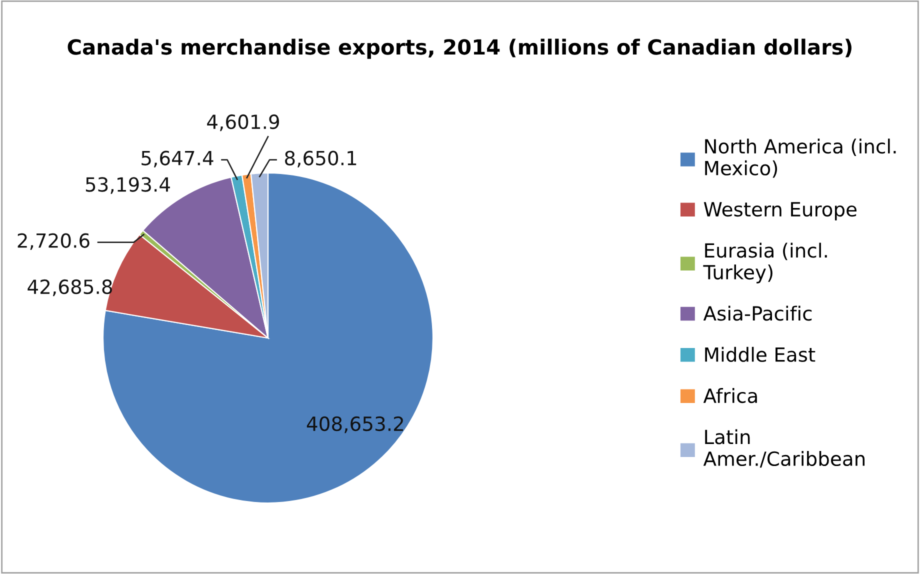 Image resolution: width=920 pixels, height=574 pixels. I want to click on chart-title: Canada's merchandise exports, 2014 (millions of Canadian dollars), so click(460, 48).